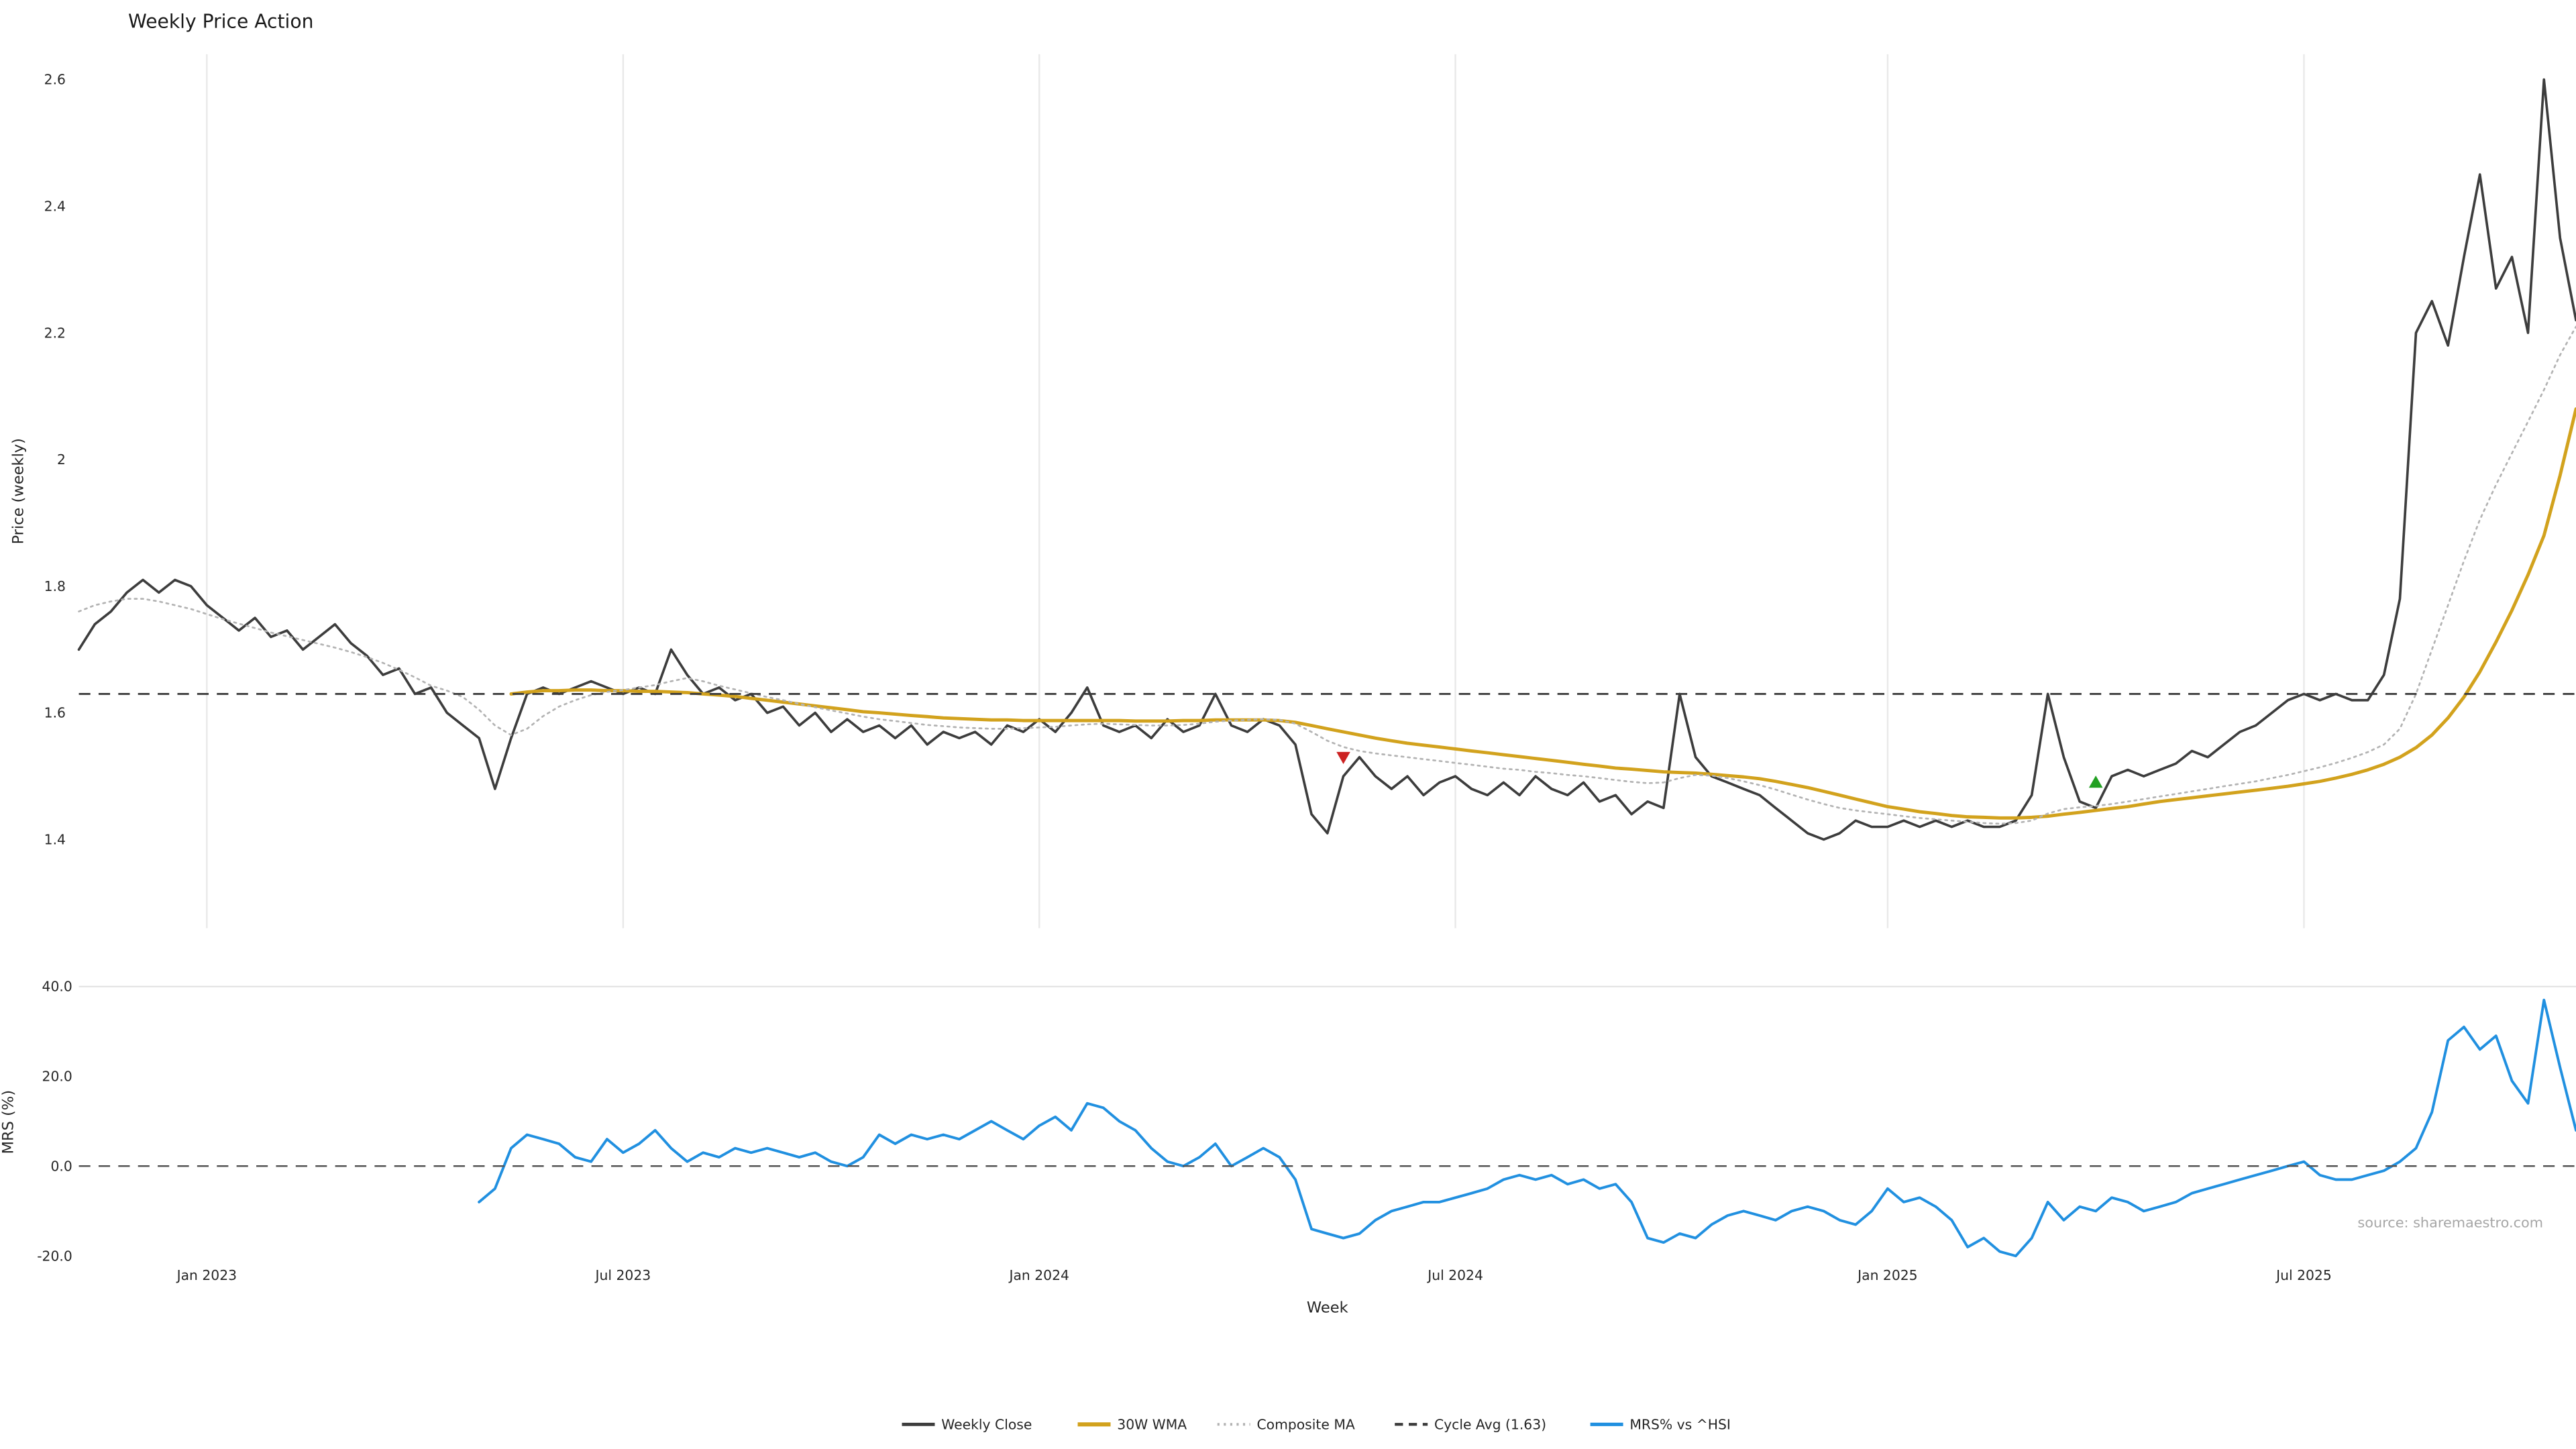  What do you see at coordinates (55, 206) in the screenshot?
I see `y-tick-label: 2.4` at bounding box center [55, 206].